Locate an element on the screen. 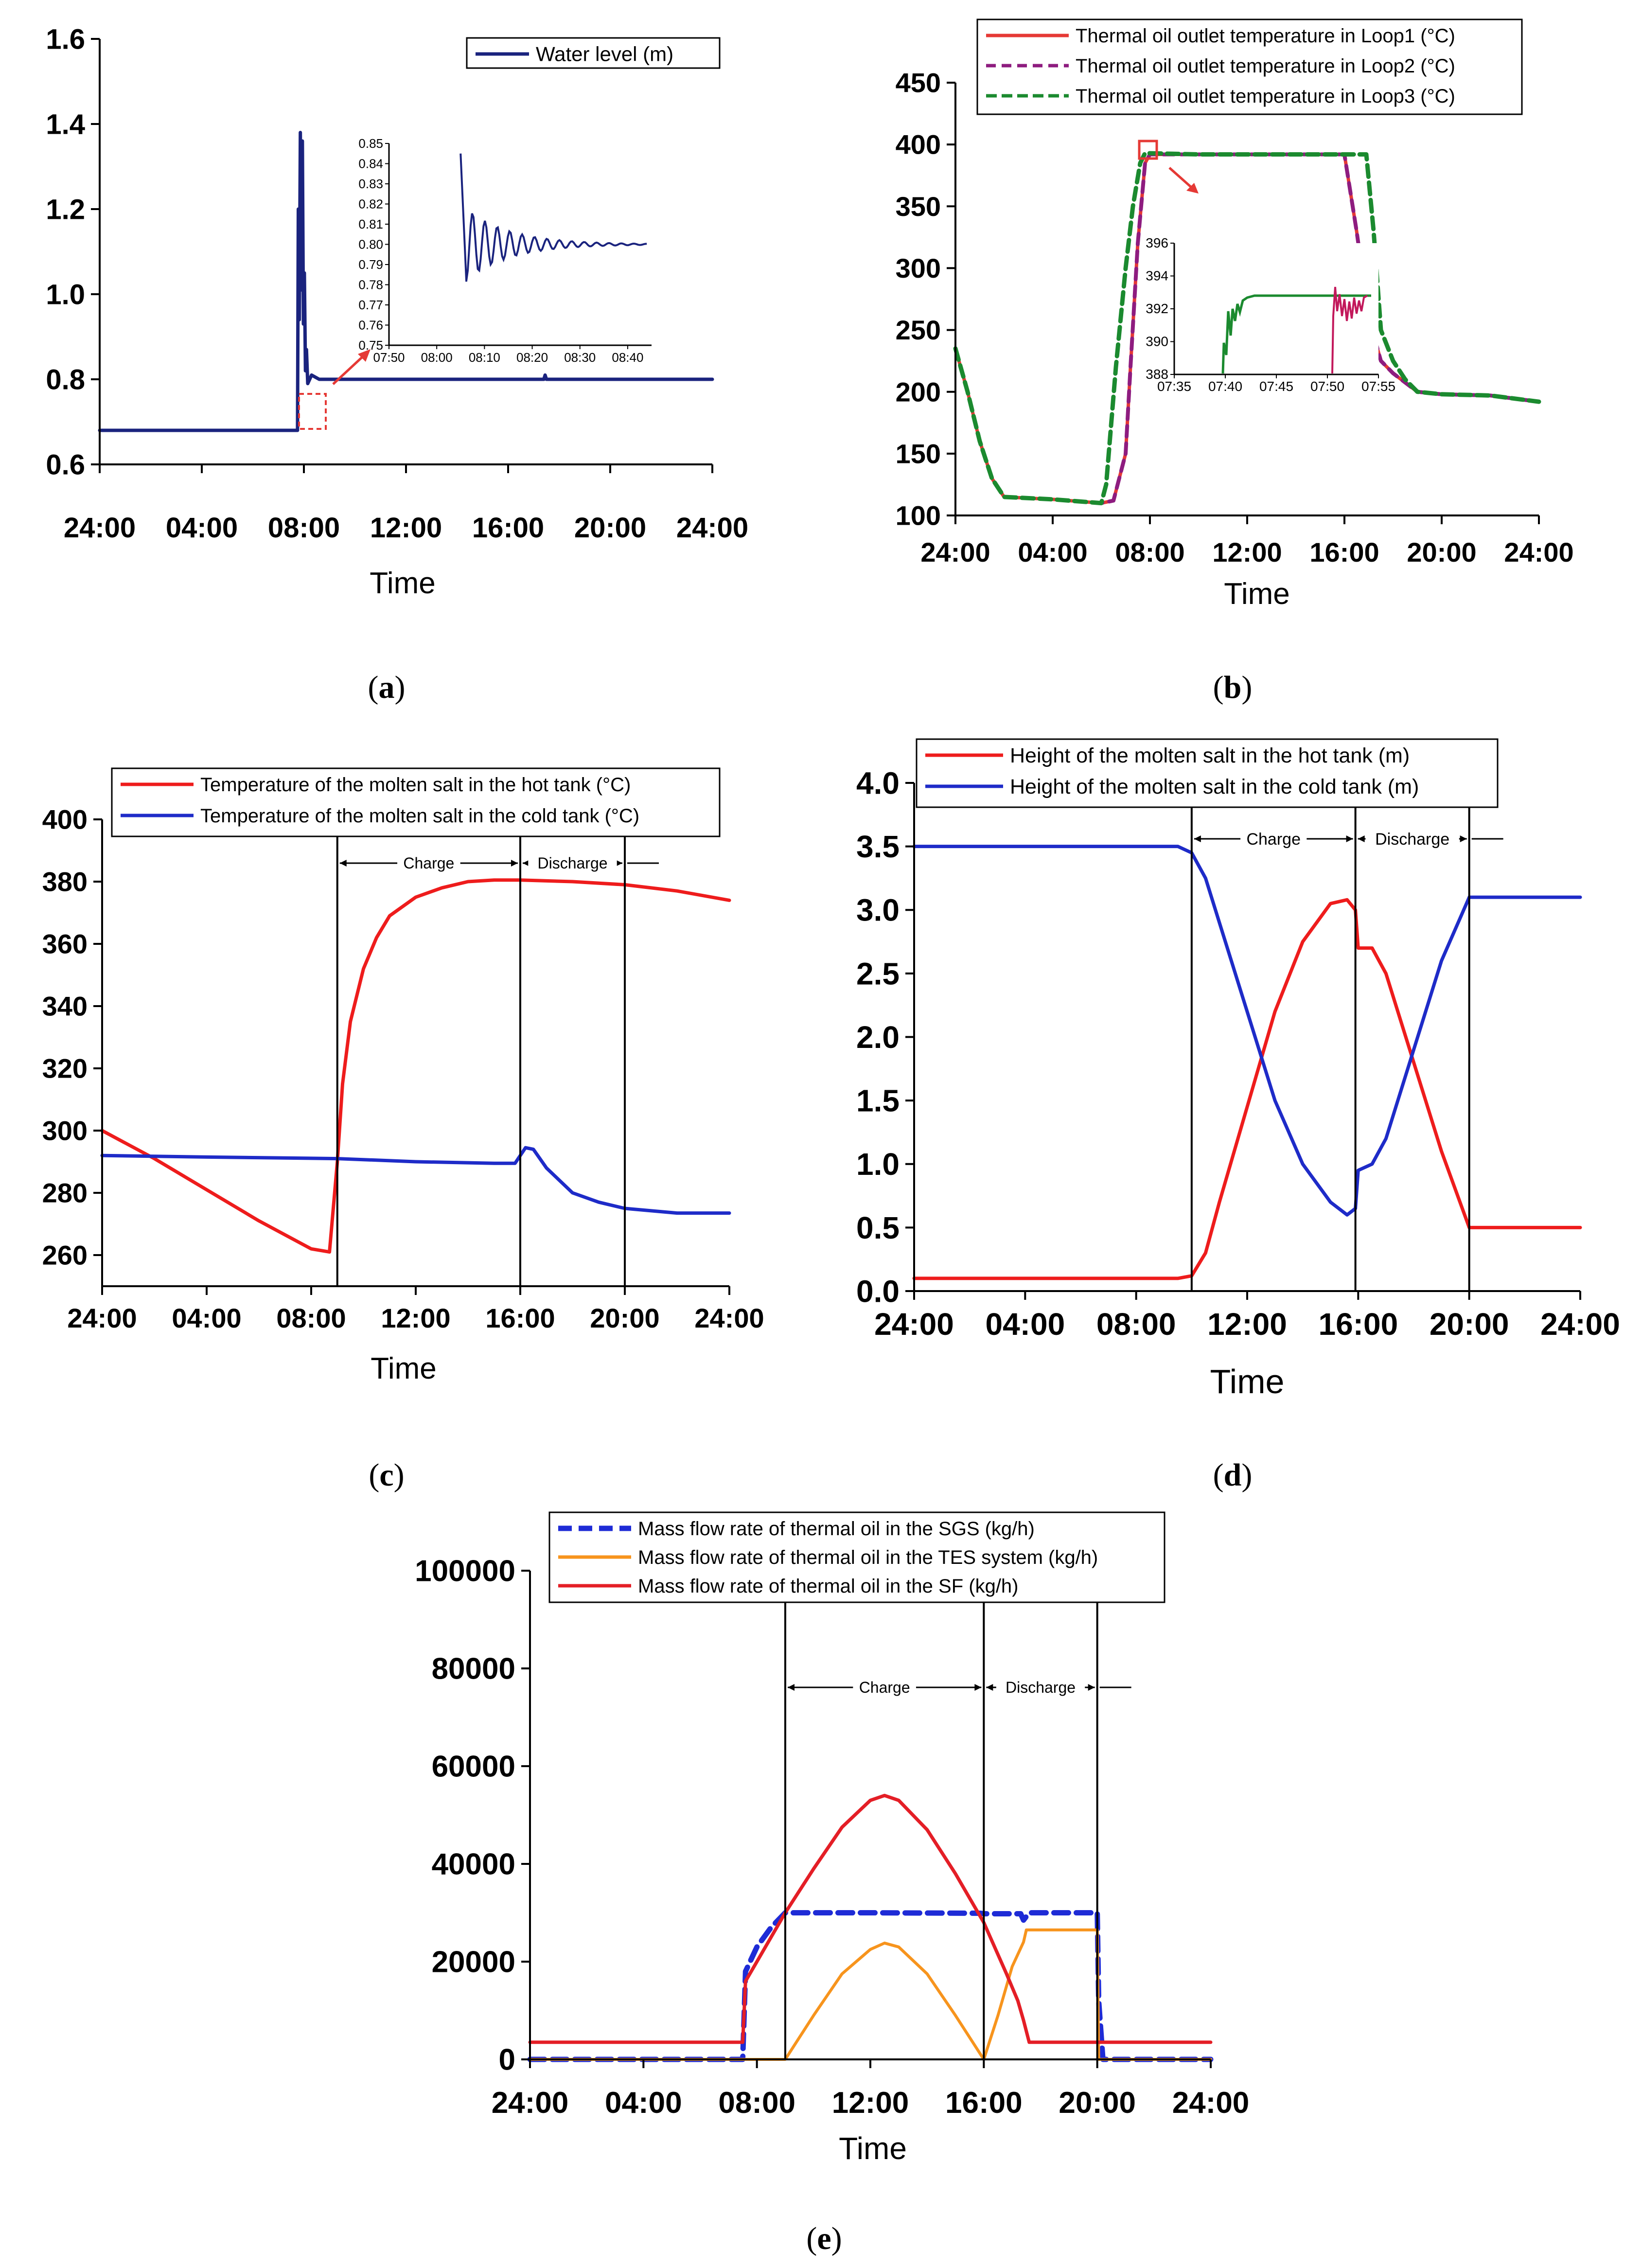 Image resolution: width=1642 pixels, height=2268 pixels. panel-d-label: (d) is located at coordinates (1233, 1475).